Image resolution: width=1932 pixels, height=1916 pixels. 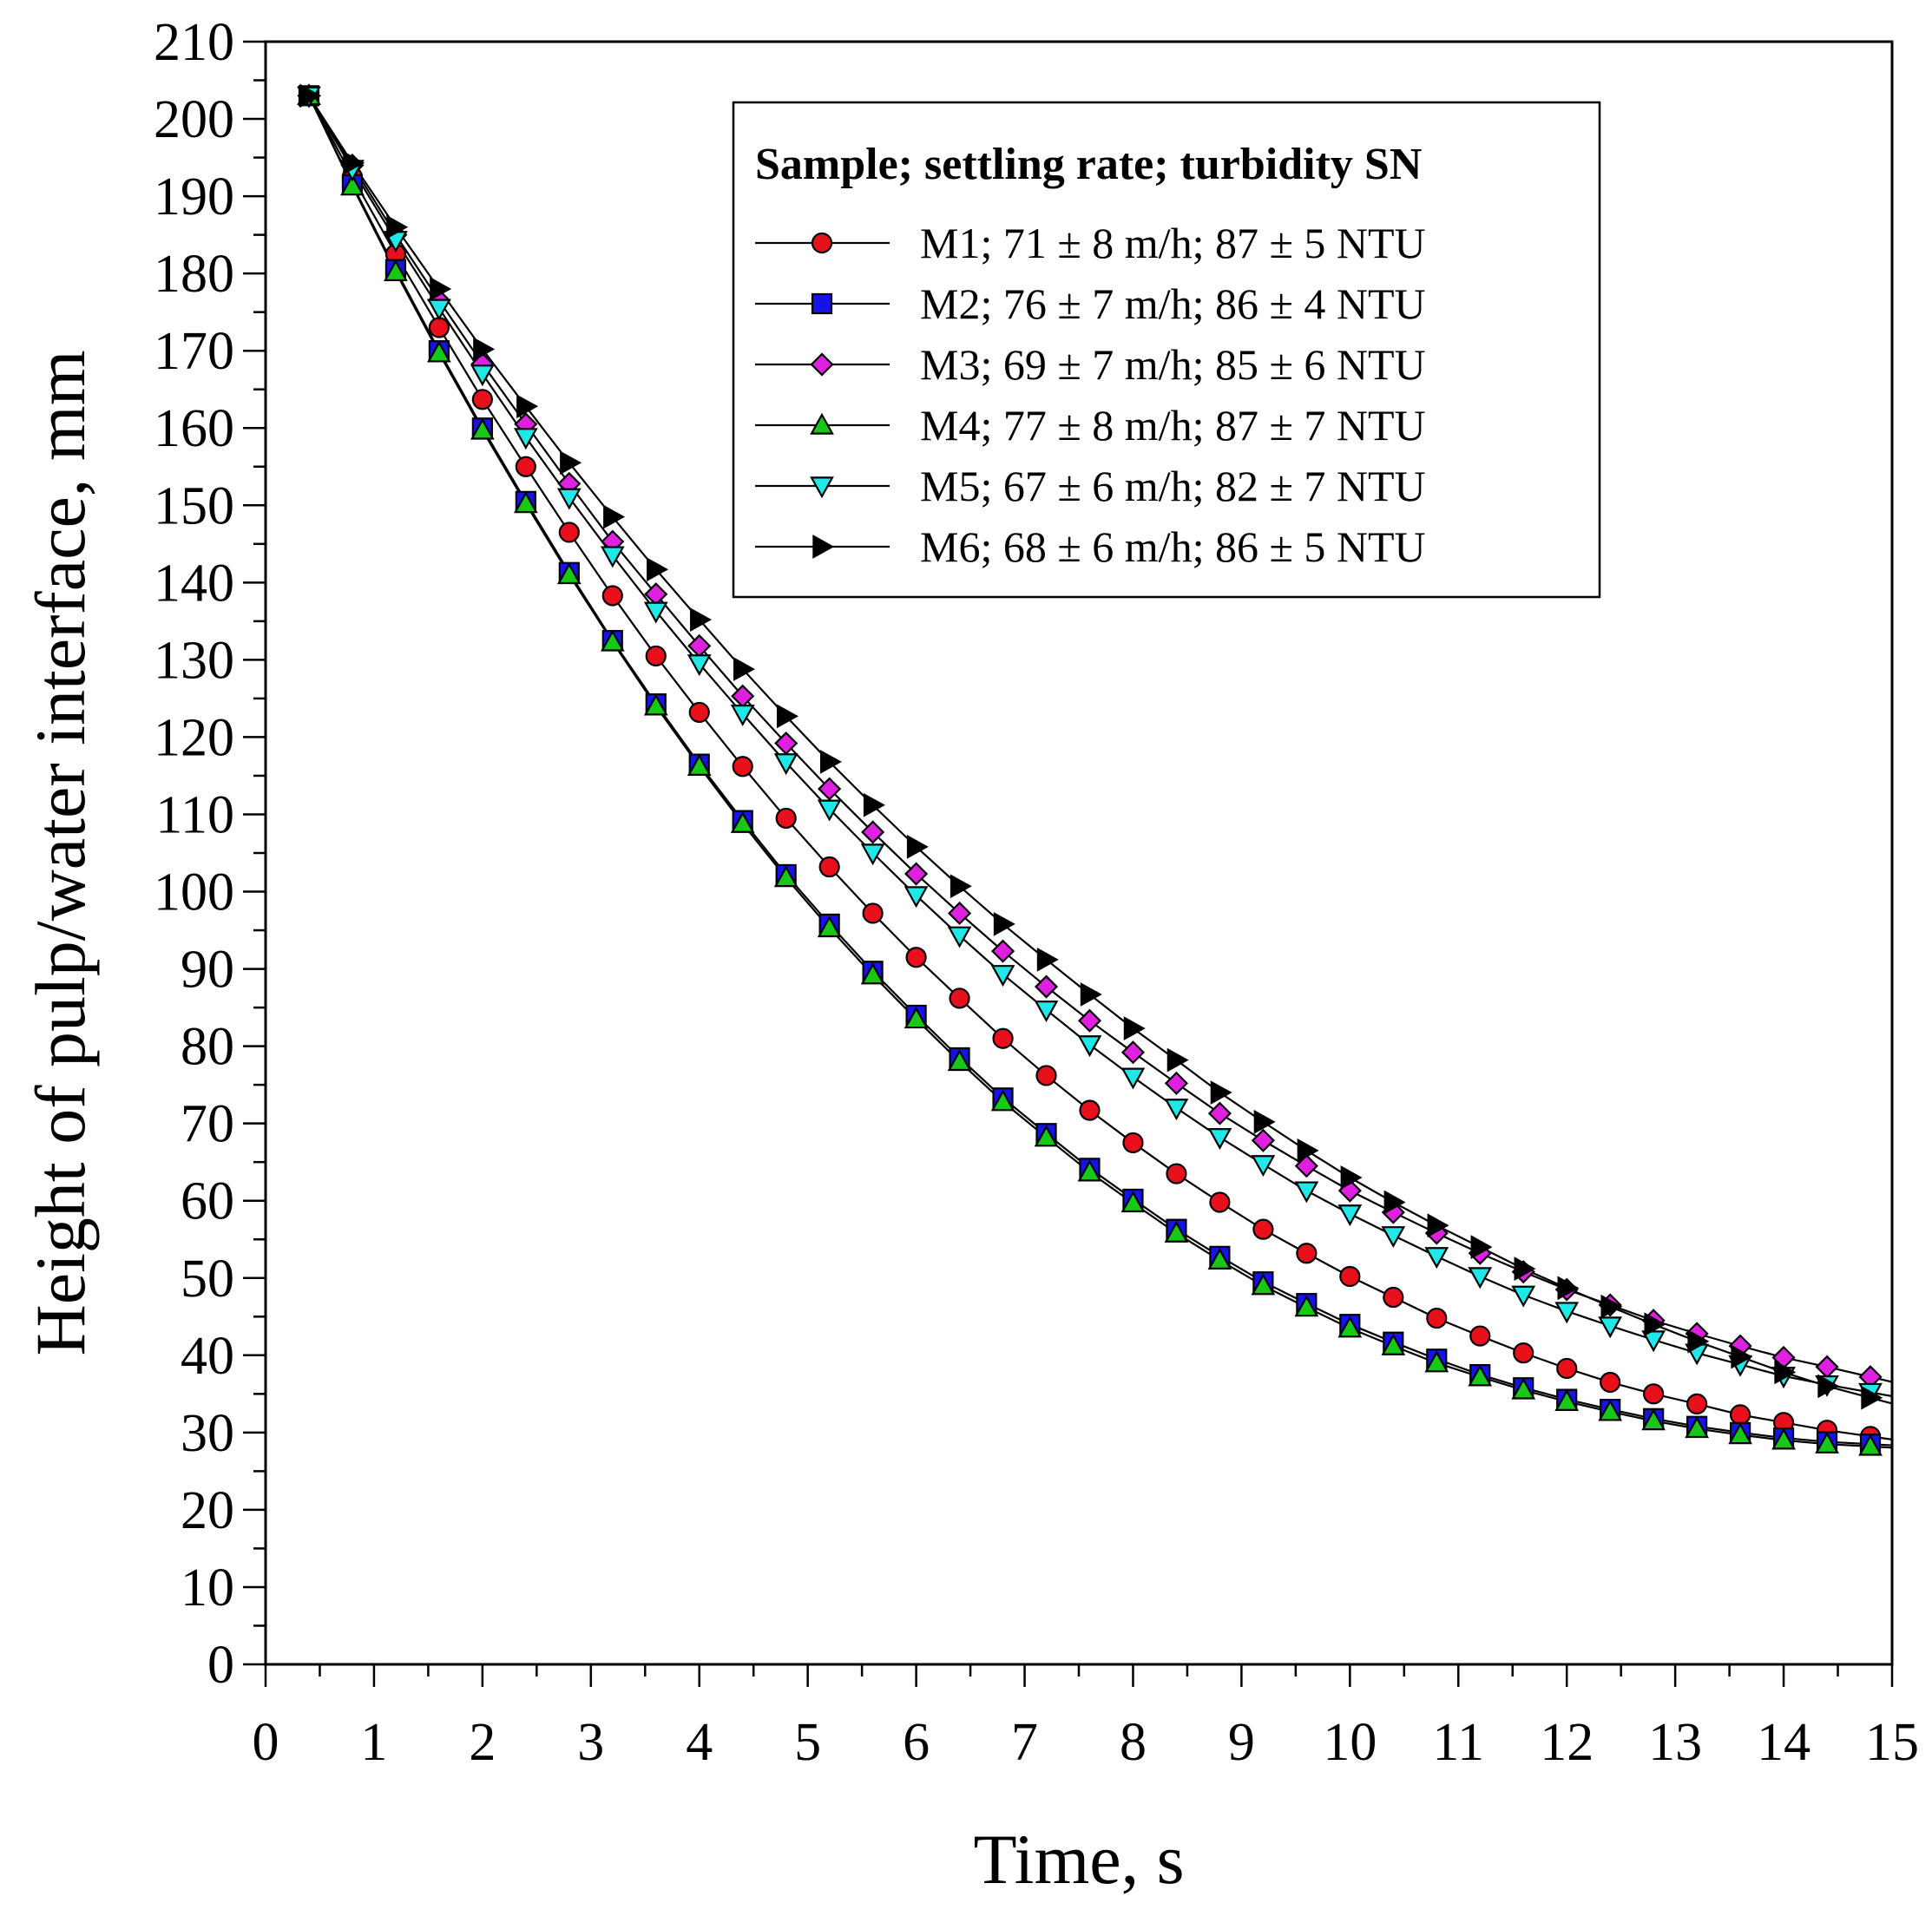 I want to click on legend-marker-circle, so click(x=822, y=243).